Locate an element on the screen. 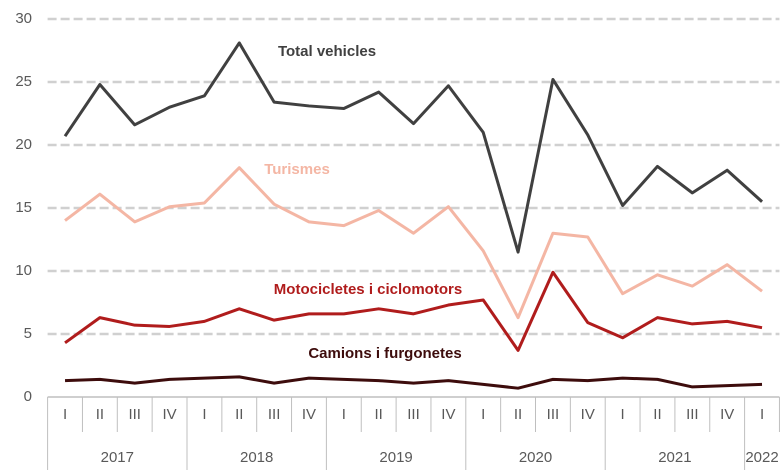 The image size is (783, 470). series-label: Motocicletes i ciclomotors is located at coordinates (368, 289).